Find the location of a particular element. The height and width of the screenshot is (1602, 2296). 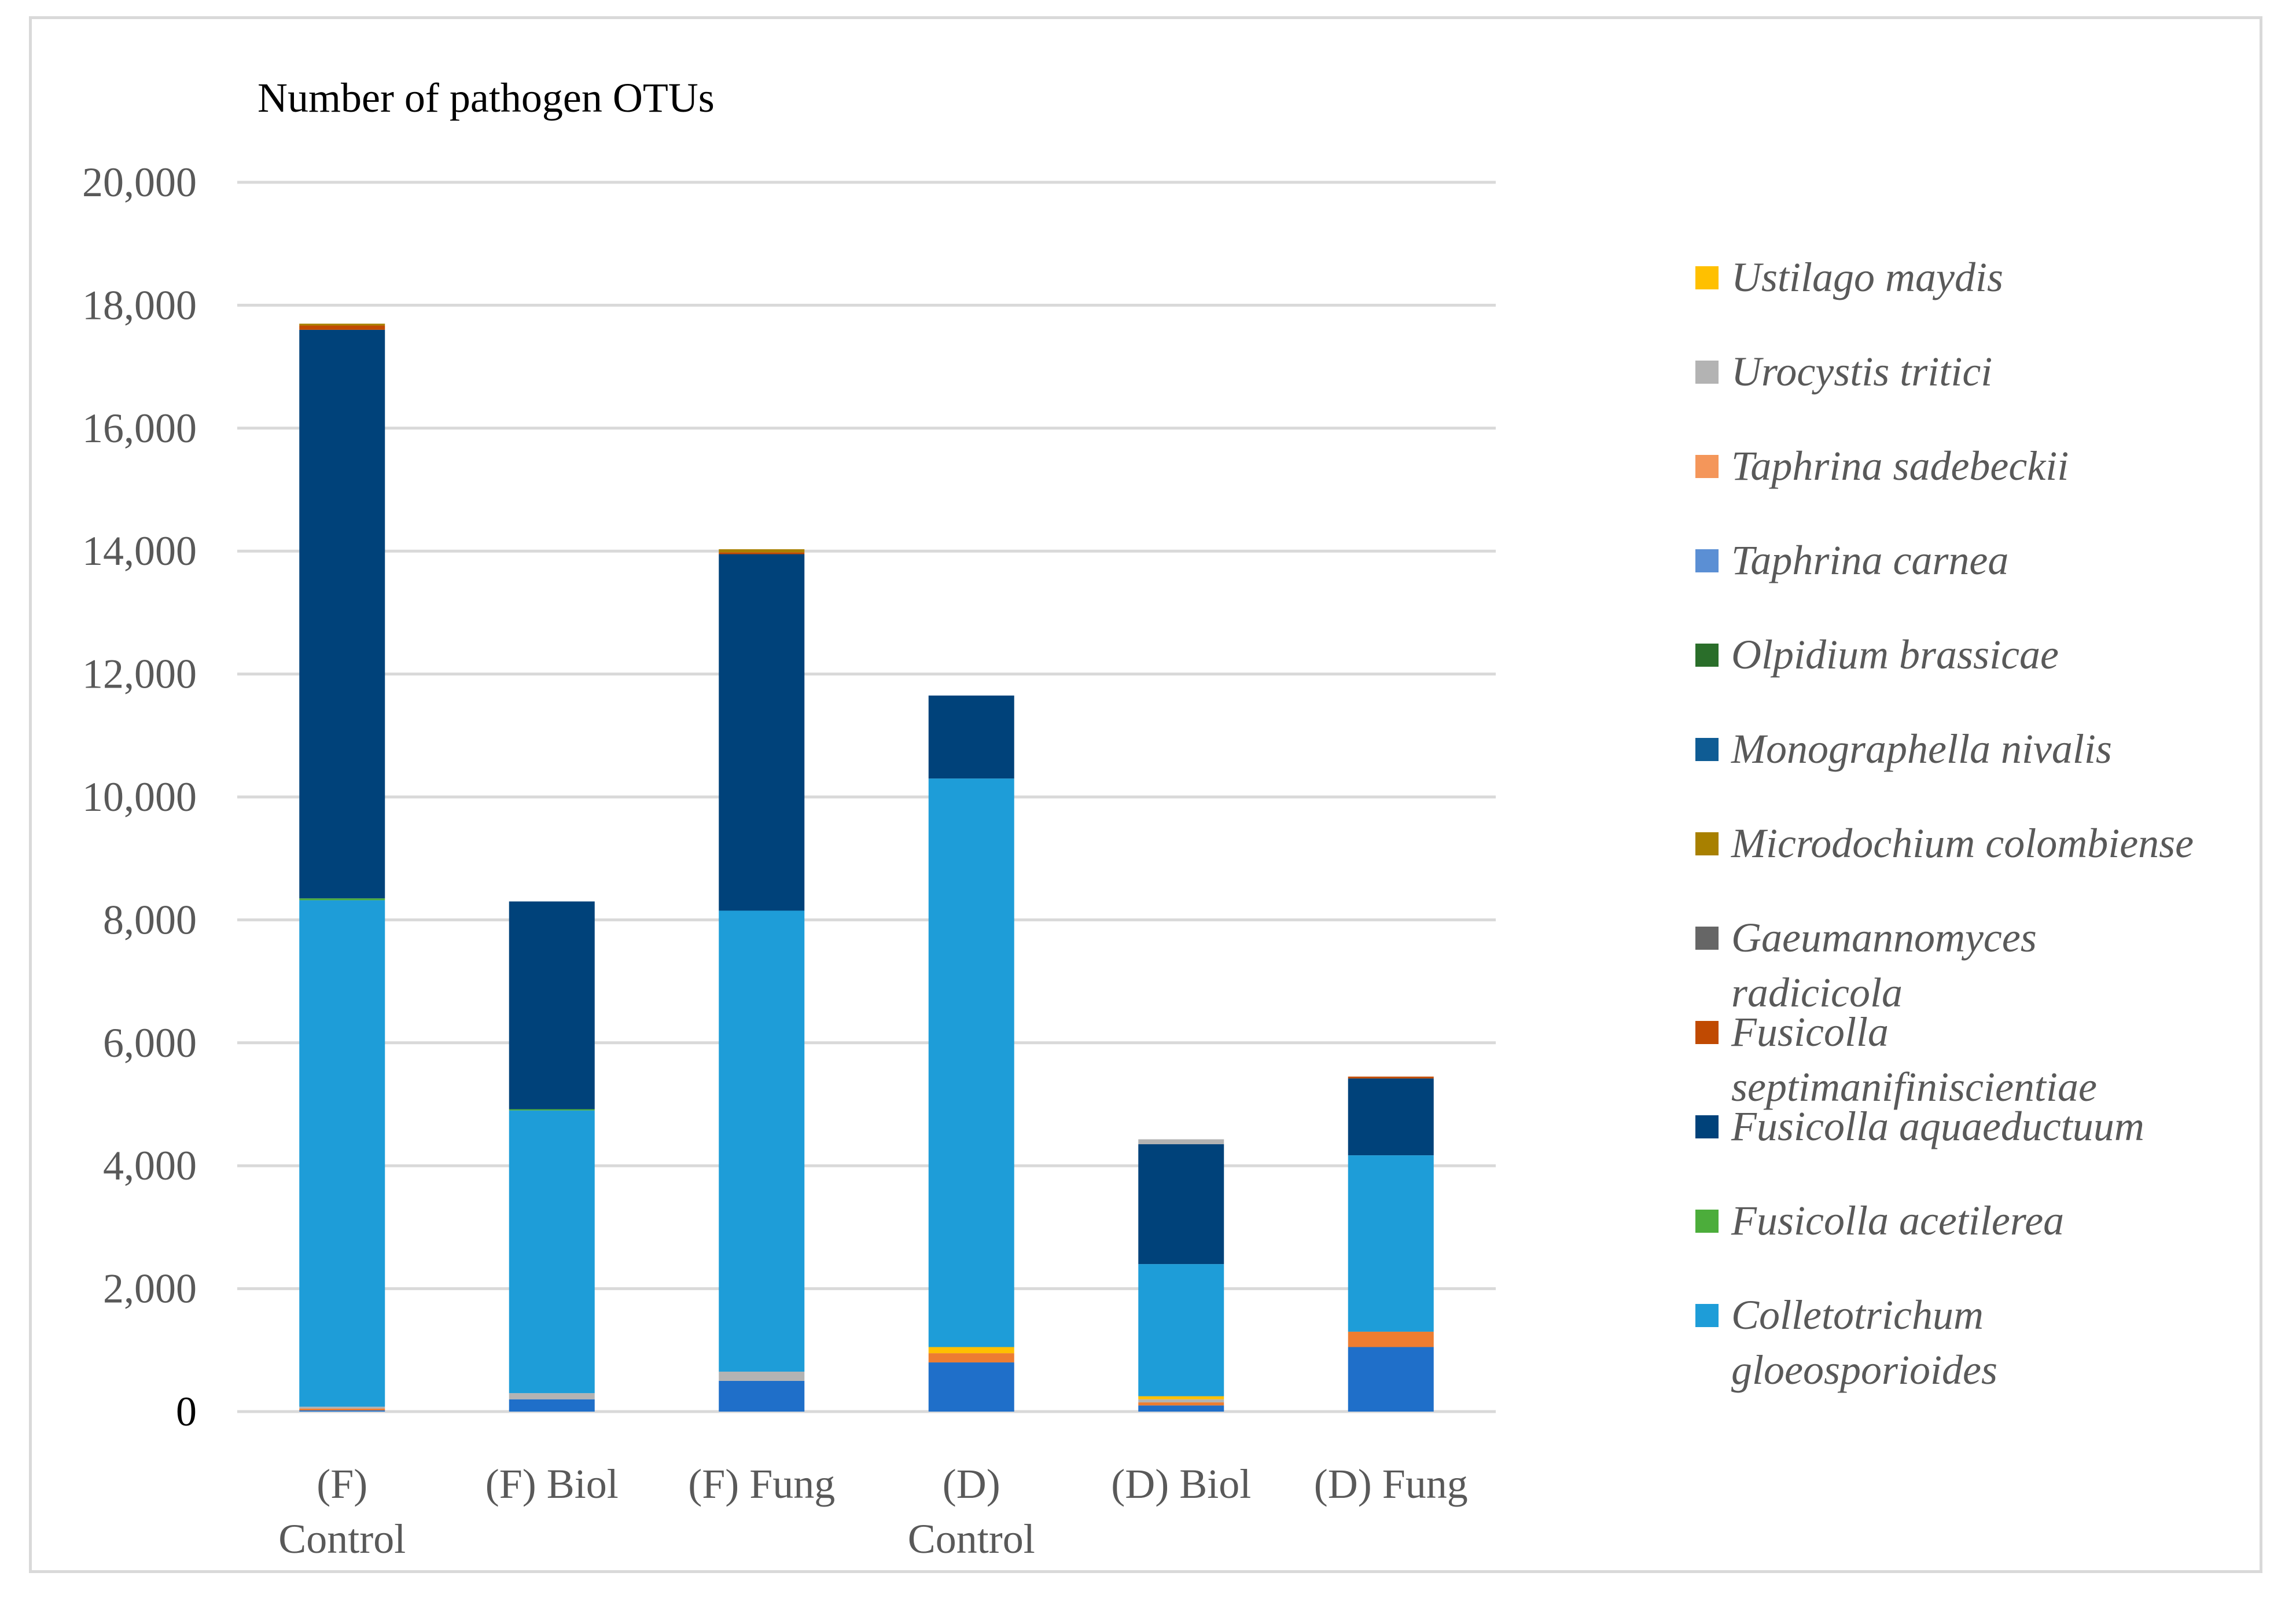

y-tick-label: 14,000 is located at coordinates (139, 551).